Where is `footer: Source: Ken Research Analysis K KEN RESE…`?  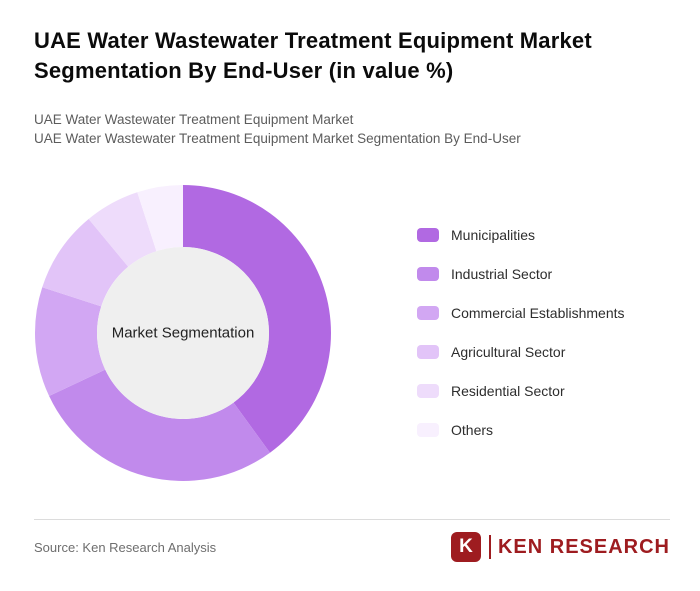 footer: Source: Ken Research Analysis K KEN RESE… is located at coordinates (352, 540).